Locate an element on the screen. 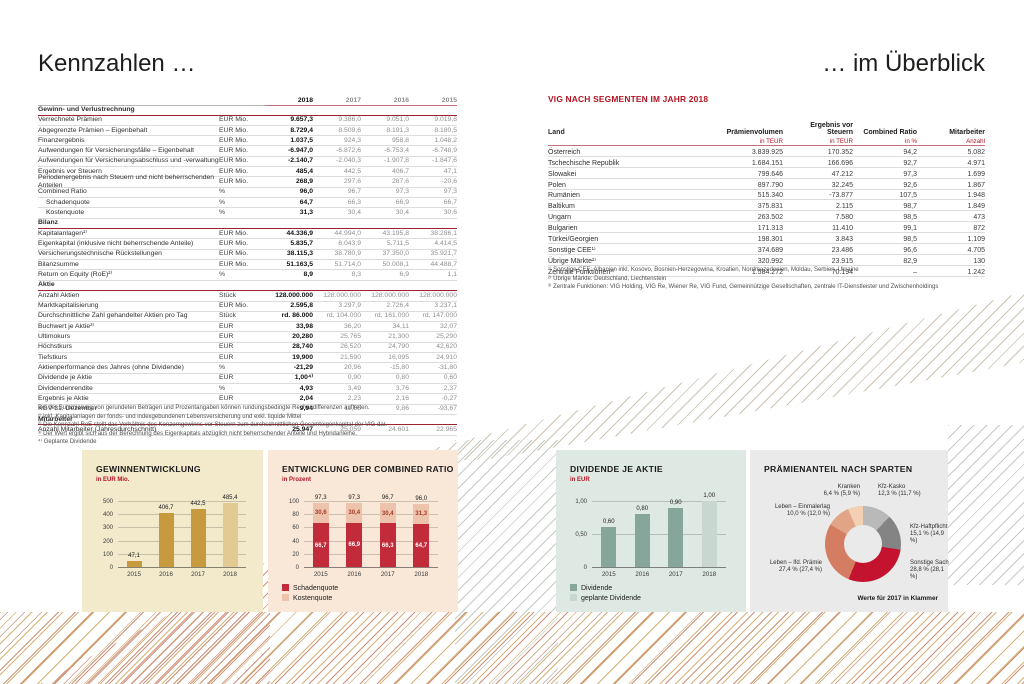 The height and width of the screenshot is (684, 1024). cell-value: 1.699 is located at coordinates (976, 174).